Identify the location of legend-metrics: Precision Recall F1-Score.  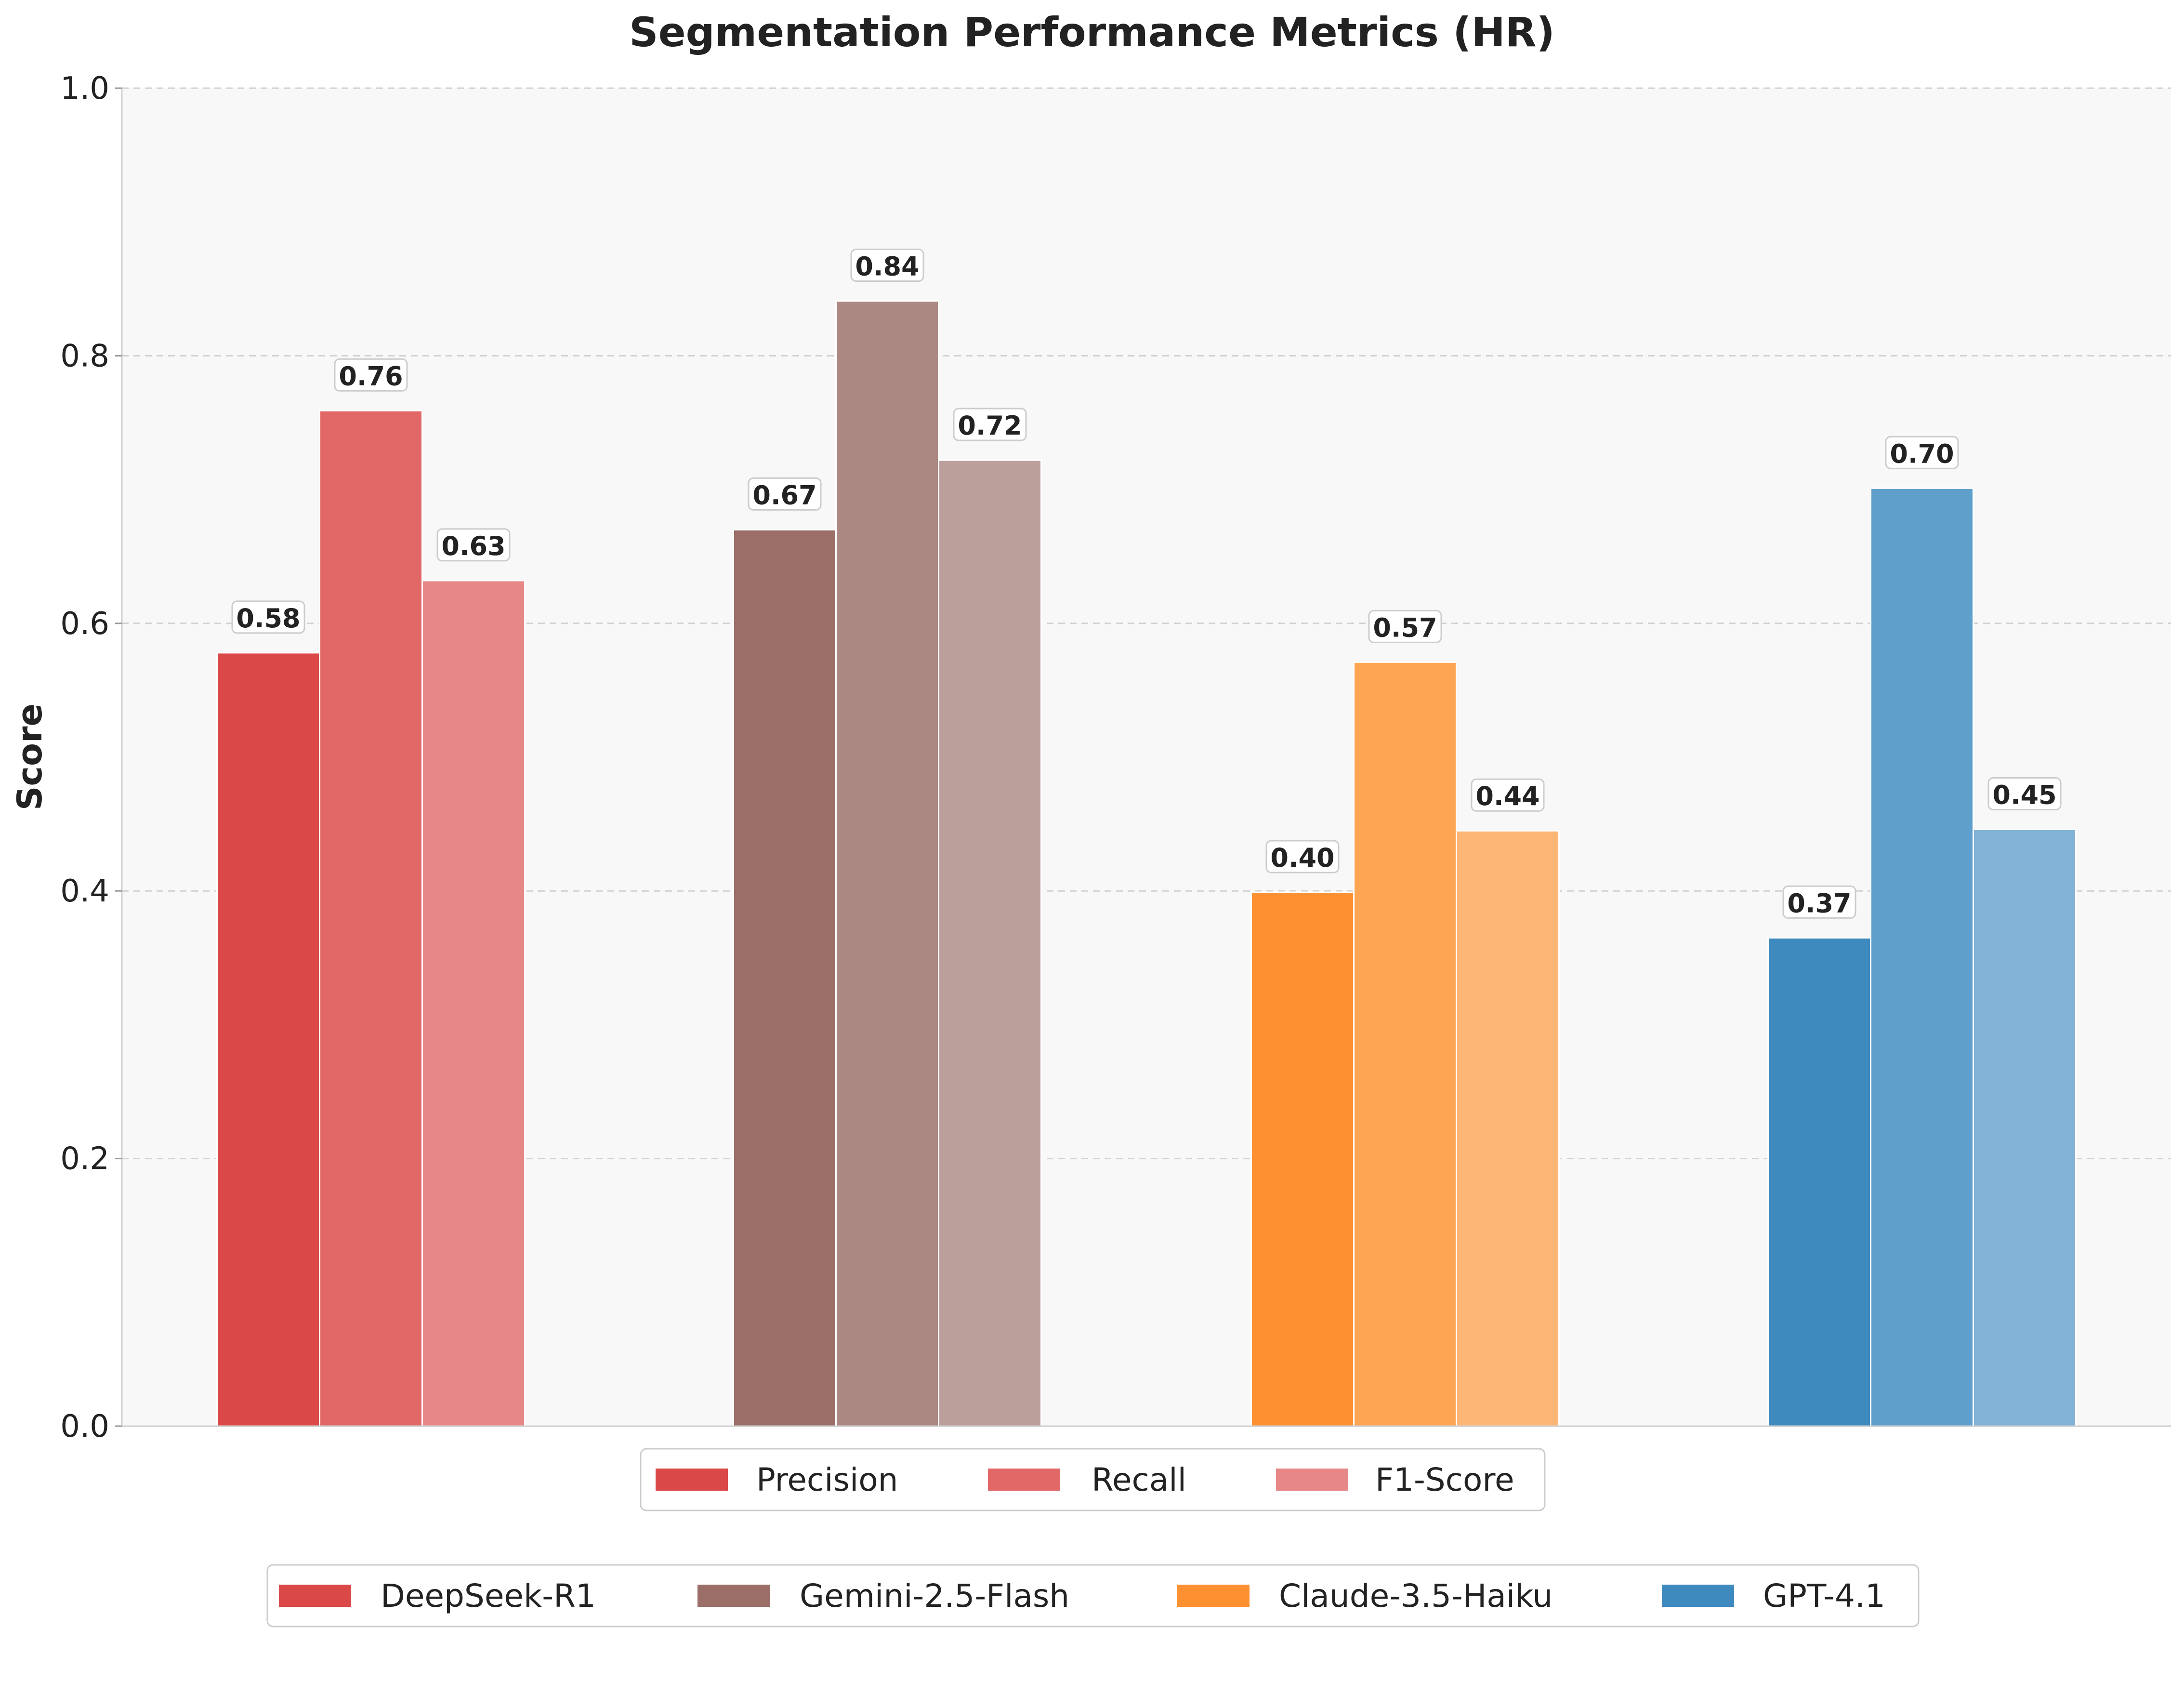
(1093, 1479).